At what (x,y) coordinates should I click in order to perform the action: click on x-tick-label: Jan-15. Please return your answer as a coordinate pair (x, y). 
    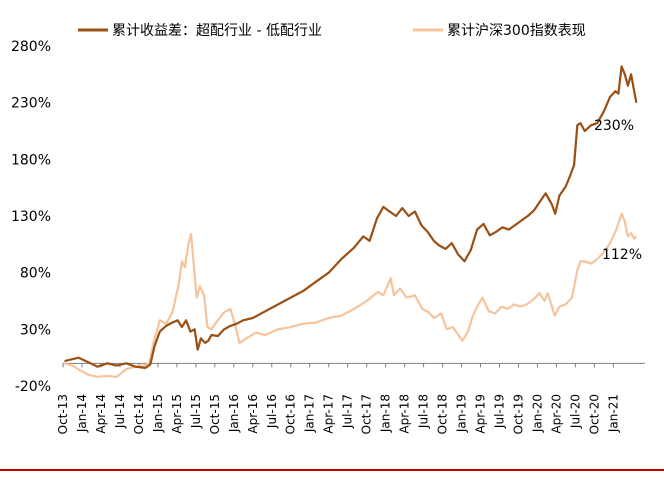
    Looking at the image, I should click on (158, 413).